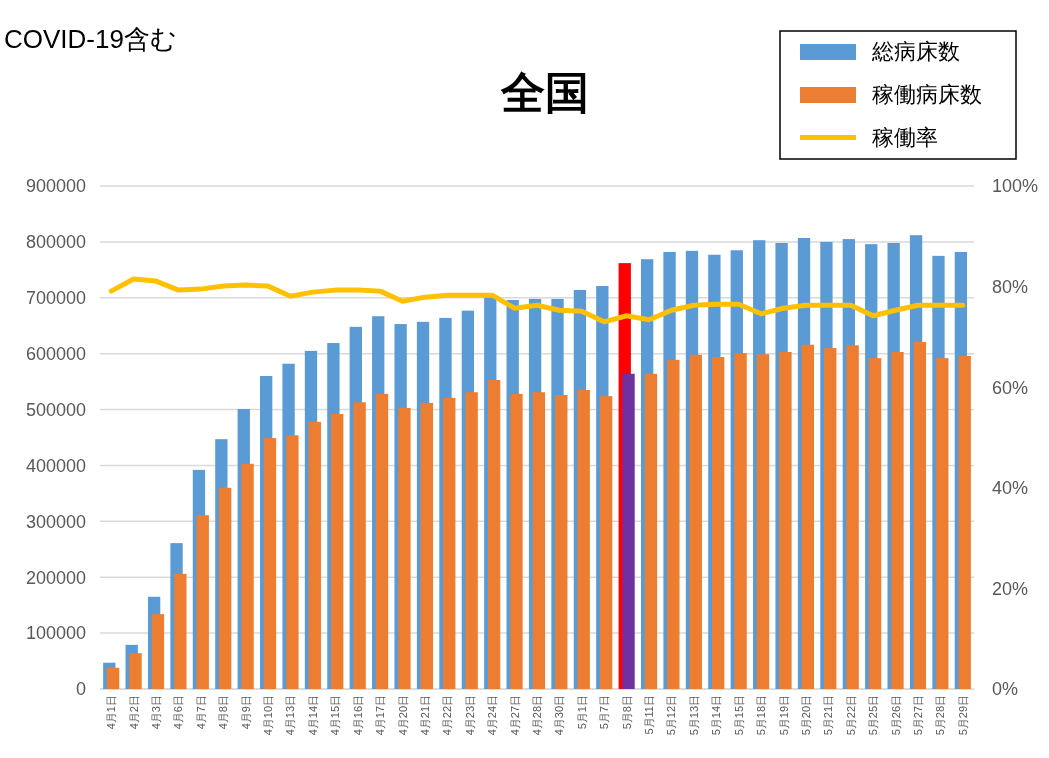 The image size is (1049, 758). What do you see at coordinates (738, 715) in the screenshot?
I see `x-tick-label: 5月15日` at bounding box center [738, 715].